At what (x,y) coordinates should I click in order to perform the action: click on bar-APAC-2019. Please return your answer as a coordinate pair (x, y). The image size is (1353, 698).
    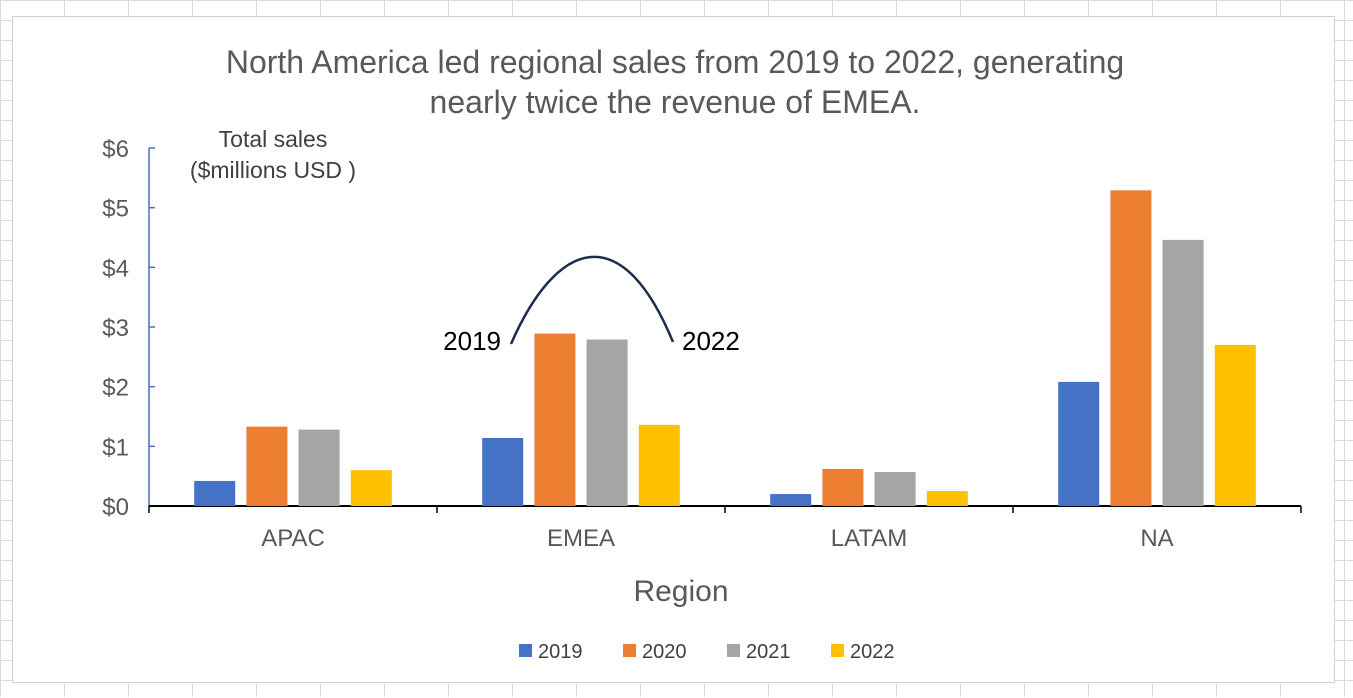
    Looking at the image, I should click on (215, 493).